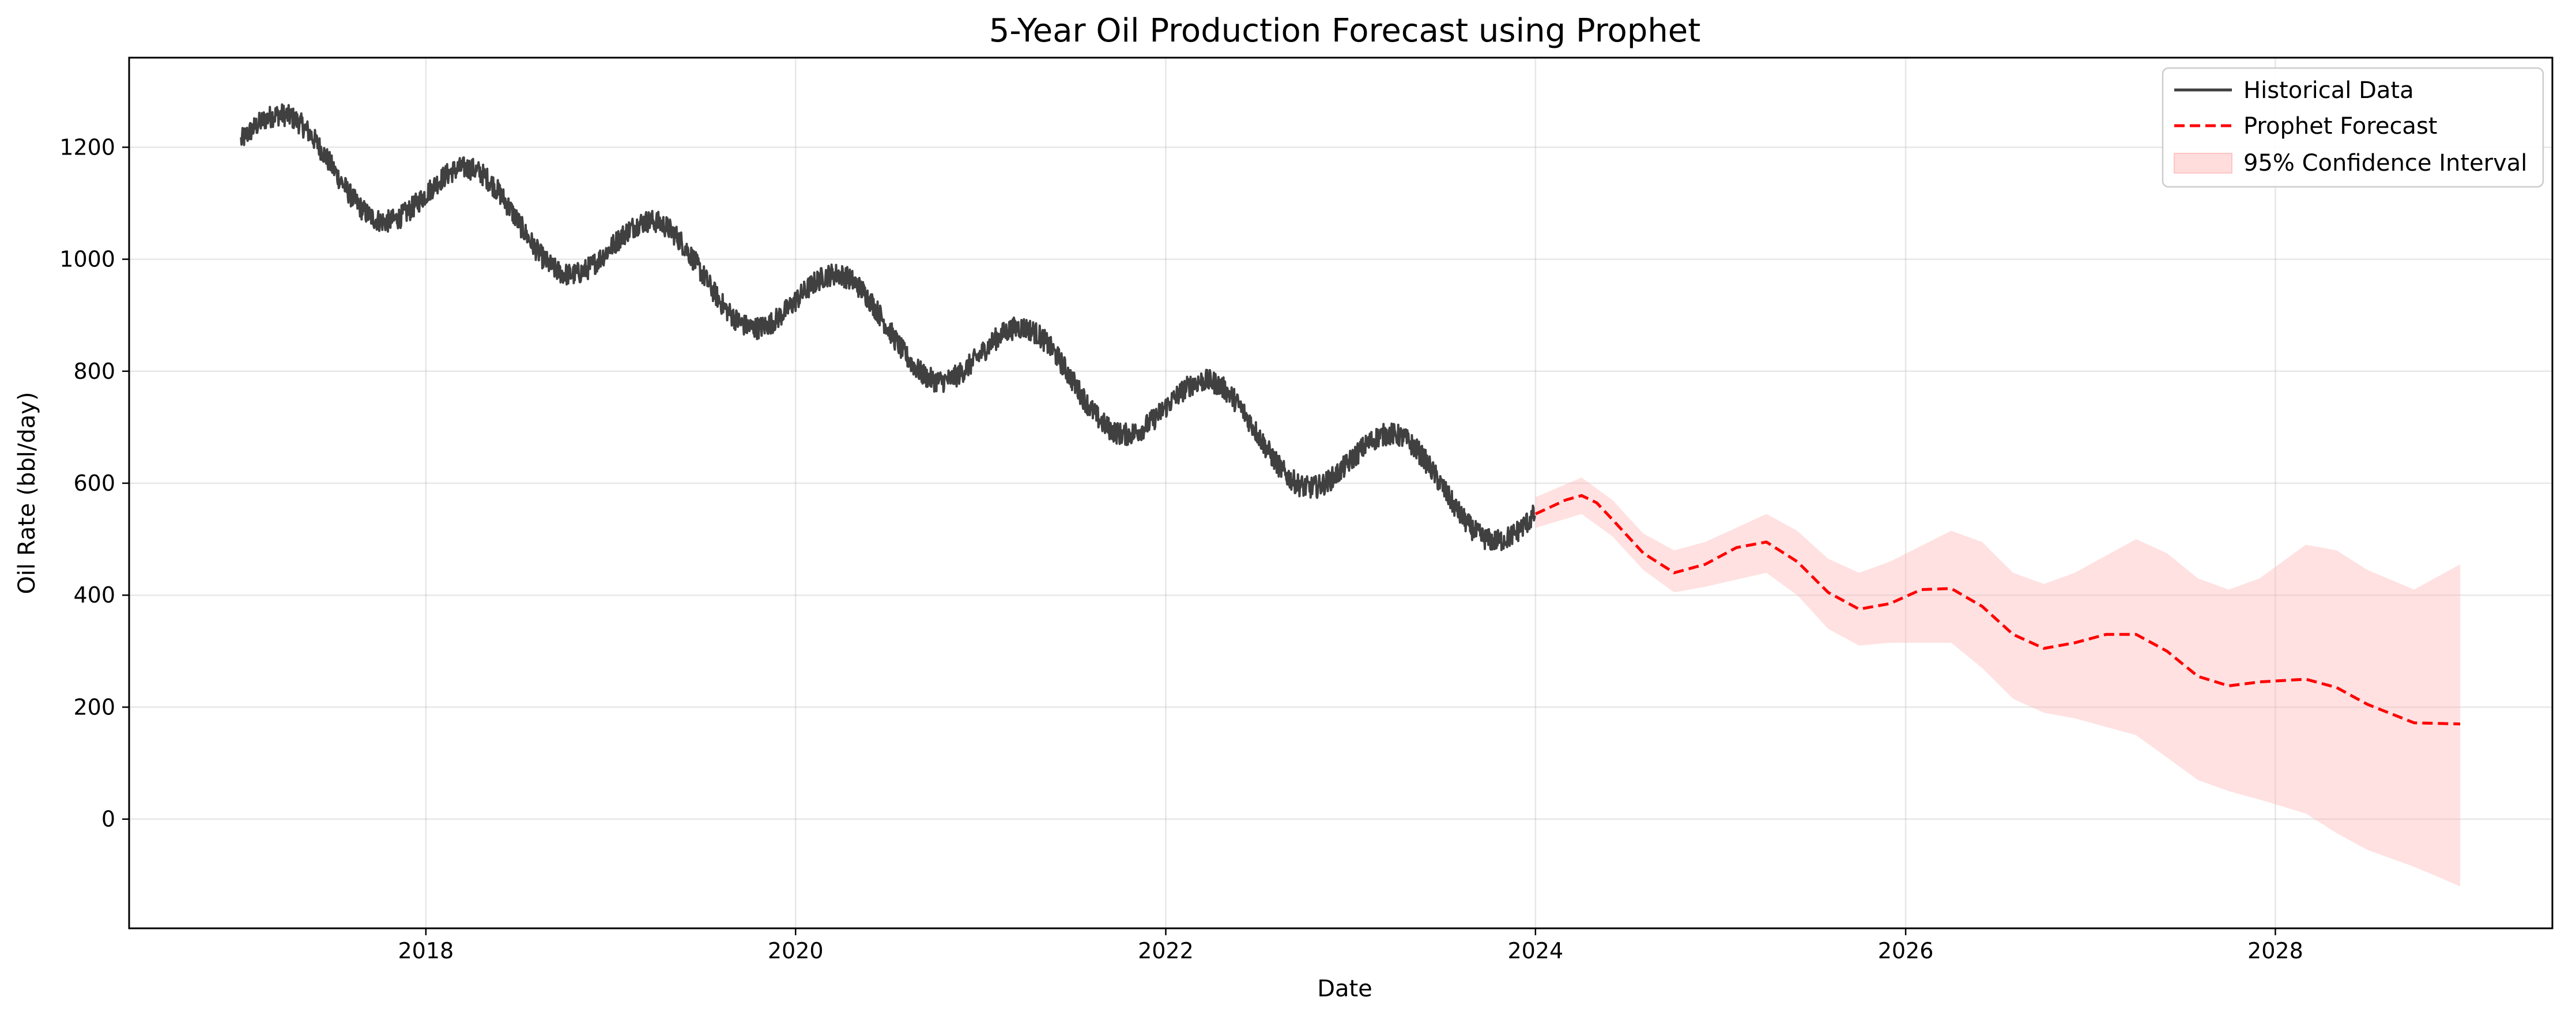 The width and height of the screenshot is (2576, 1020). Describe the element at coordinates (108, 819) in the screenshot. I see `y-tick-label: 0` at that location.